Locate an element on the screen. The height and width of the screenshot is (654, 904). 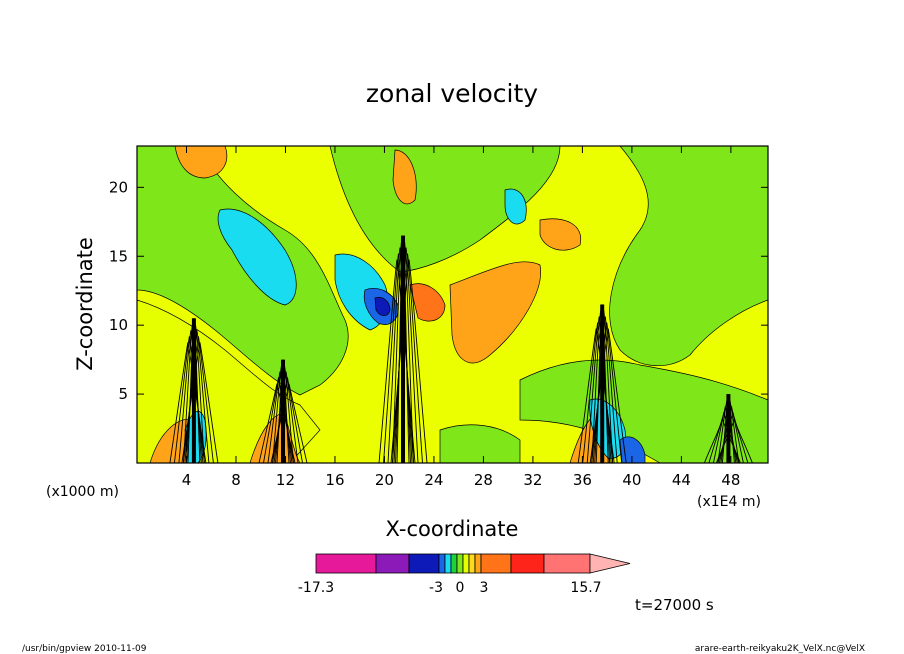
x-tick-label: 44 is located at coordinates (681, 480).